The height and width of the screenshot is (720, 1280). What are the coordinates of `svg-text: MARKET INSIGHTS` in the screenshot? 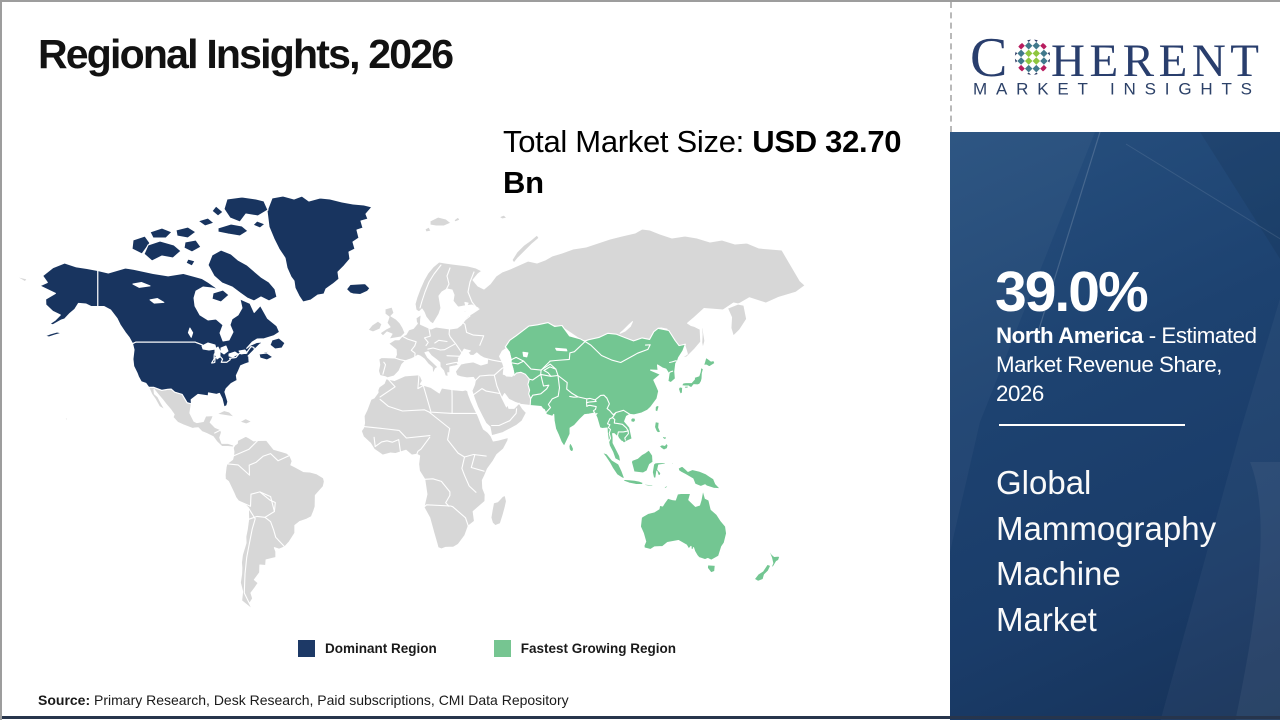 It's located at (1116, 89).